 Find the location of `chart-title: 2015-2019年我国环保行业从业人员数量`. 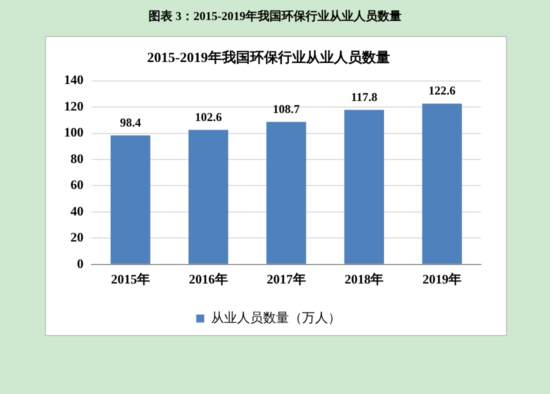

chart-title: 2015-2019年我国环保行业从业人员数量 is located at coordinates (268, 58).